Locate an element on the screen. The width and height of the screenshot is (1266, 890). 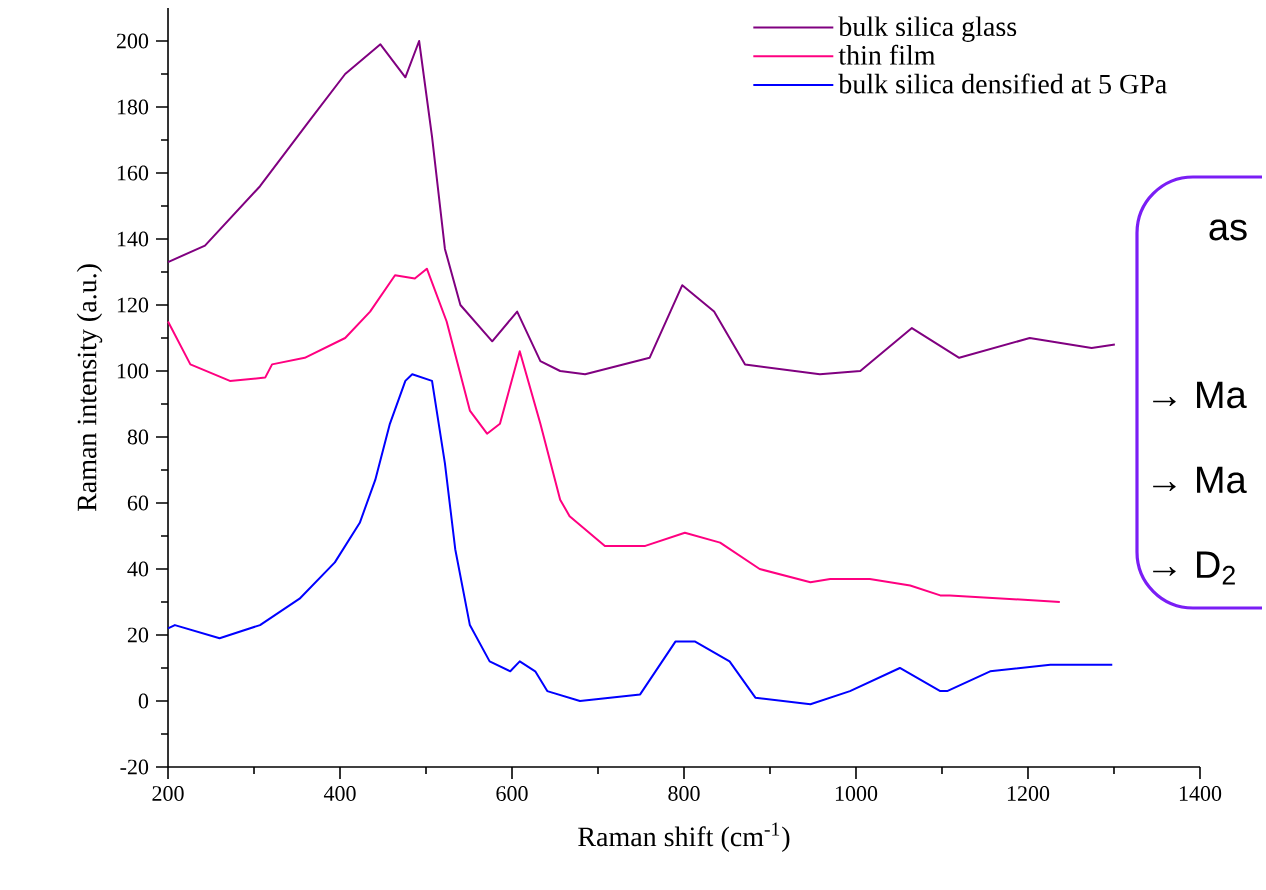
annotation: → D$_{2}$ is located at coordinates (1194, 568).